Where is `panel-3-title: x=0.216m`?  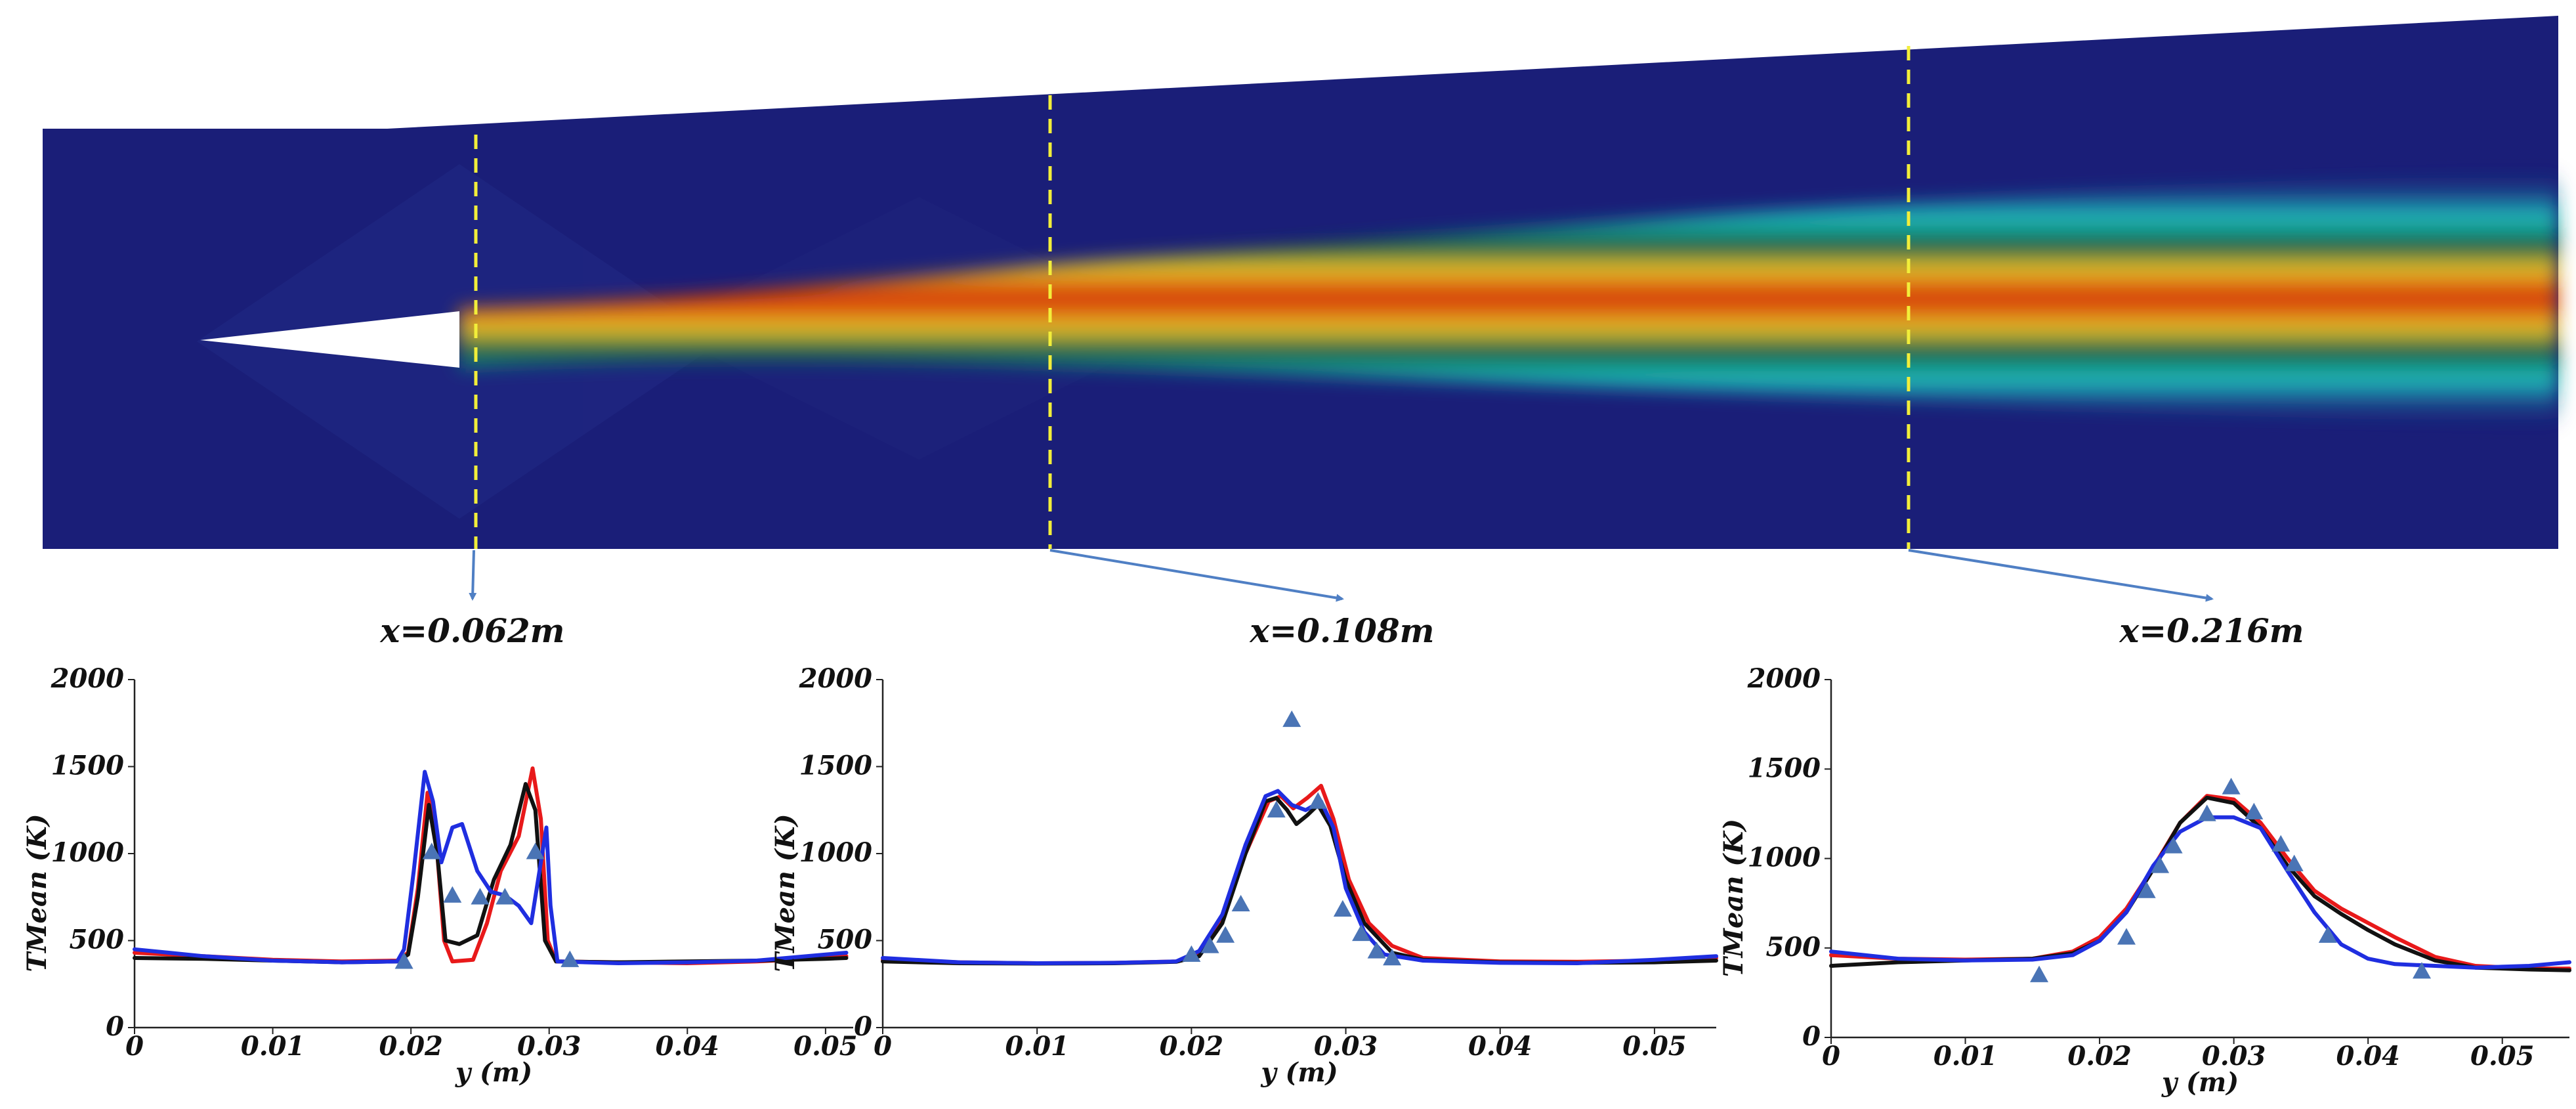
panel-3-title: x=0.216m is located at coordinates (2211, 630).